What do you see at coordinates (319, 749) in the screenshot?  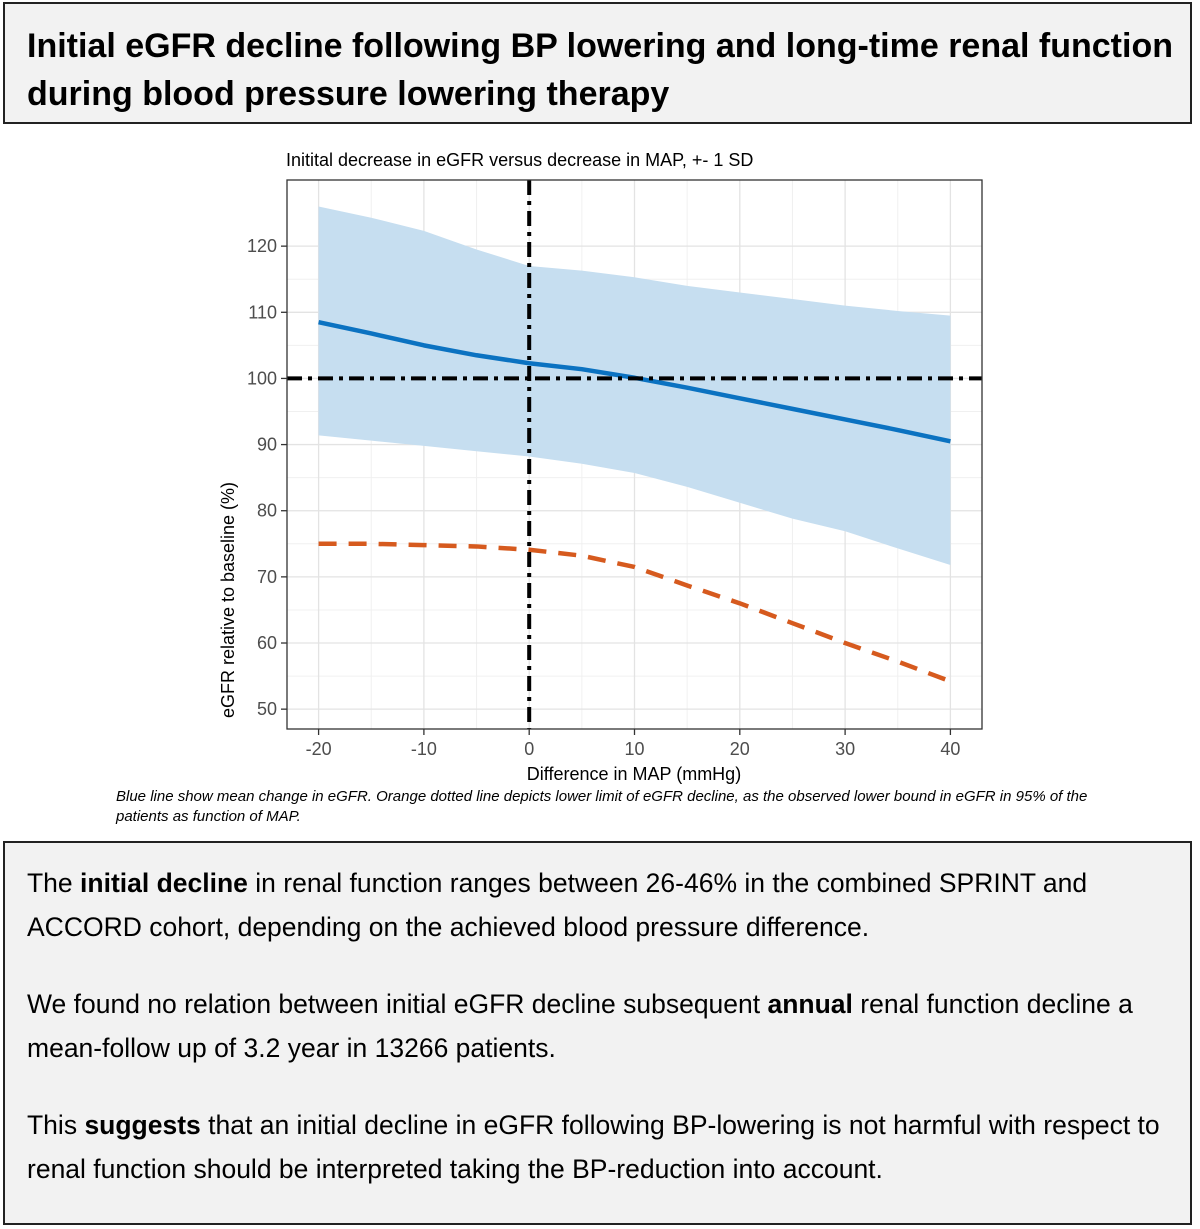 I see `x-tick-label: -20` at bounding box center [319, 749].